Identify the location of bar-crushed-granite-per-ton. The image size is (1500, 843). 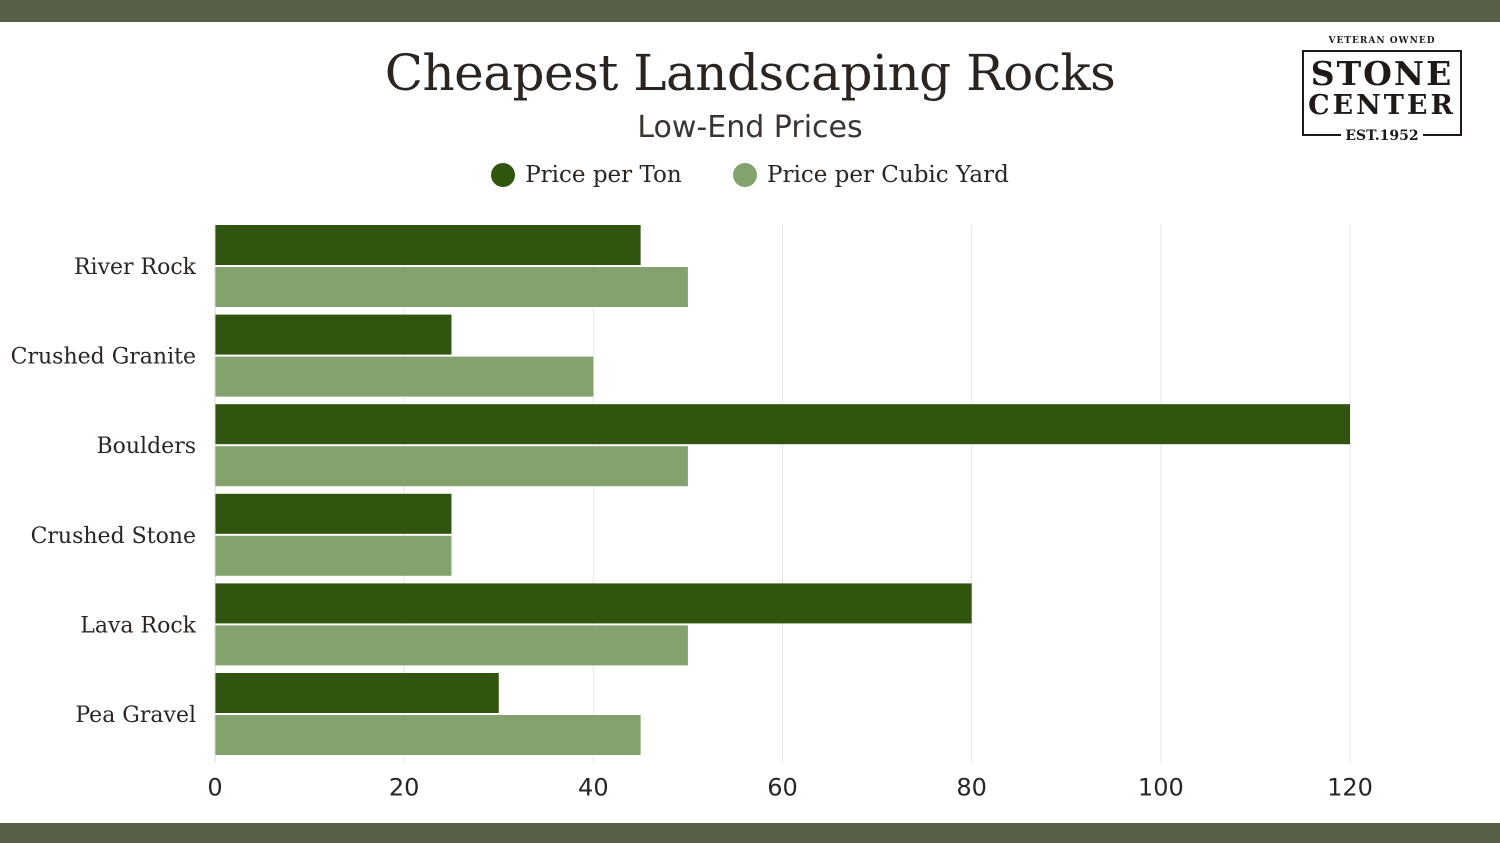
(333, 334).